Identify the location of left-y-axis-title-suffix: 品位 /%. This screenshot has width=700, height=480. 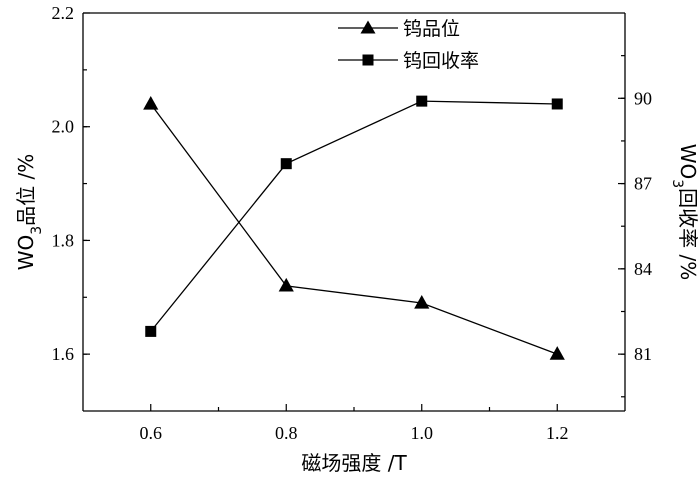
(26, 190).